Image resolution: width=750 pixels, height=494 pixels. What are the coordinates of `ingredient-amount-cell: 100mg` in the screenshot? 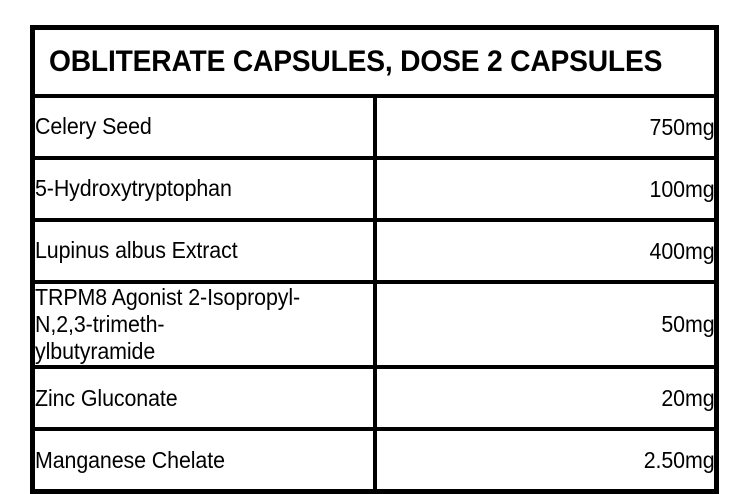 It's located at (545, 188).